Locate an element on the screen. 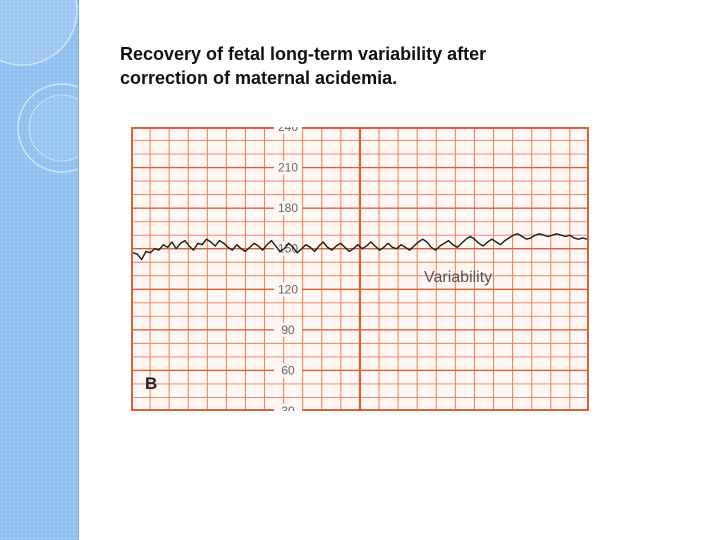 The height and width of the screenshot is (540, 720). y-tick-label: 240 is located at coordinates (288, 130).